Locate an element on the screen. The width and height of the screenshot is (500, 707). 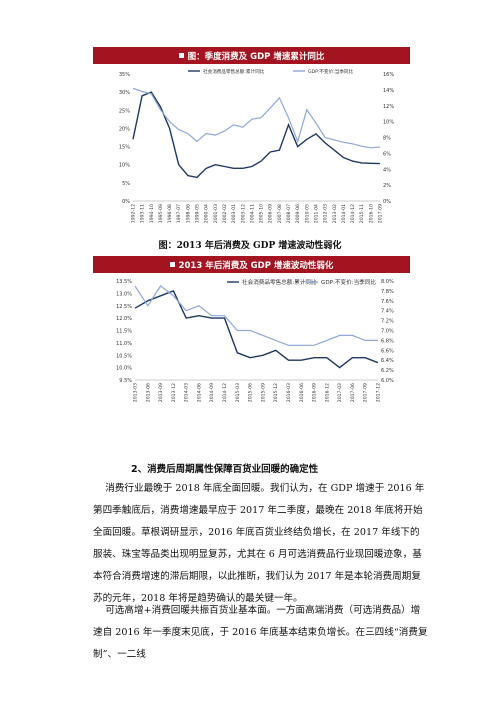
y-right-tick-label: 7.6% is located at coordinates (387, 302).